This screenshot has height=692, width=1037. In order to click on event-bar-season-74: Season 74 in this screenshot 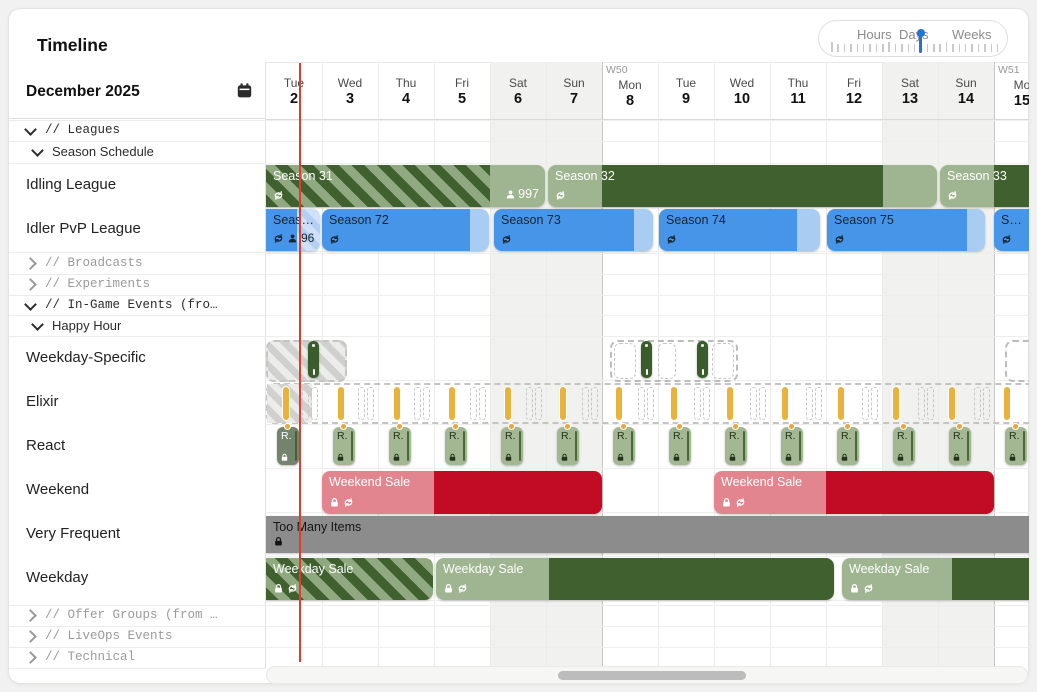, I will do `click(739, 230)`.